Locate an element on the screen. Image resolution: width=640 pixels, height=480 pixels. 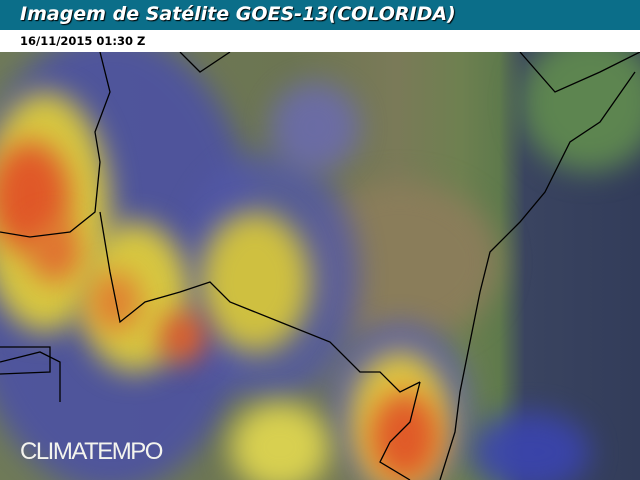
timestamp: 16/11/2015 01:30 Z is located at coordinates (83, 41).